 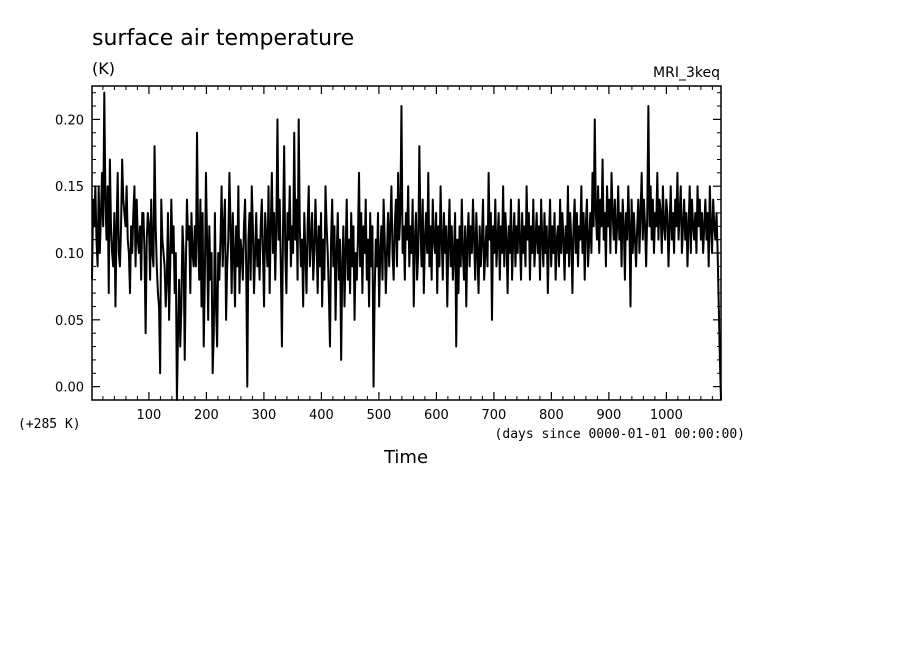 I want to click on x-tick-label: 400, so click(x=321, y=415).